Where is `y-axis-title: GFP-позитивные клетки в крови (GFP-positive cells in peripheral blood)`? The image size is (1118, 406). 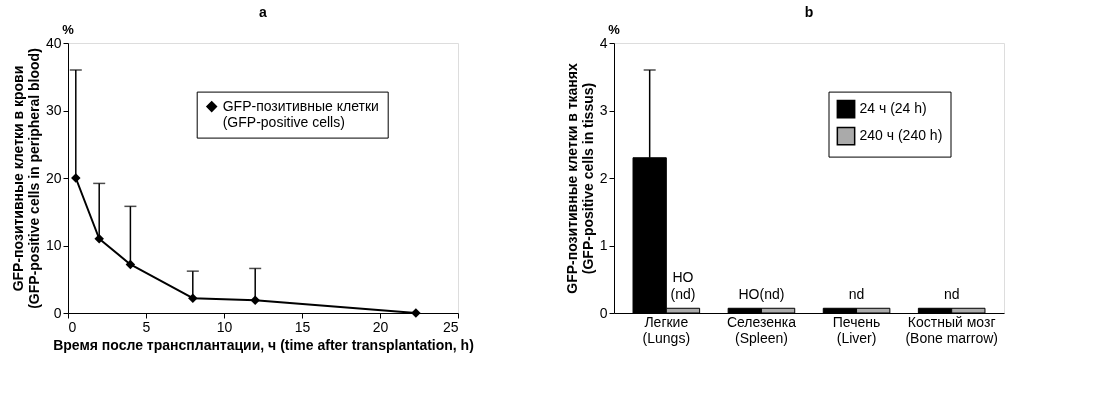
y-axis-title: GFP-позитивные клетки в крови (GFP-positive cells in peripheral blood) is located at coordinates (25, 178).